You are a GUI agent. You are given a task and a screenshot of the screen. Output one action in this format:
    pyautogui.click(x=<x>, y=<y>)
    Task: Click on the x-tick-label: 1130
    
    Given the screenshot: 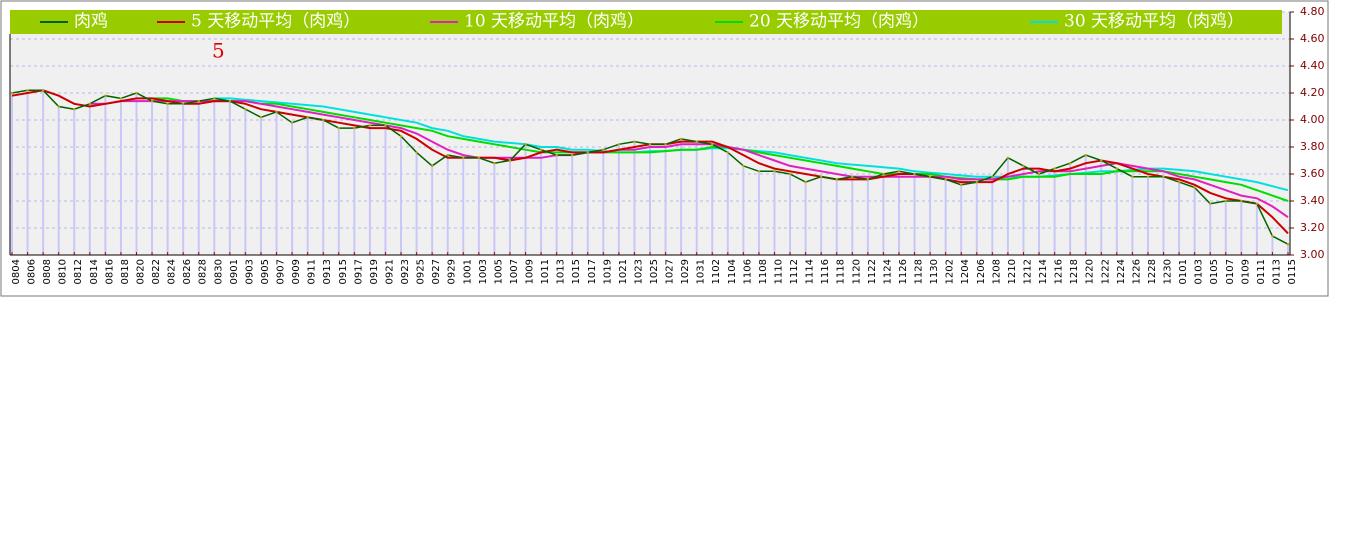 What is the action you would take?
    pyautogui.click(x=934, y=271)
    